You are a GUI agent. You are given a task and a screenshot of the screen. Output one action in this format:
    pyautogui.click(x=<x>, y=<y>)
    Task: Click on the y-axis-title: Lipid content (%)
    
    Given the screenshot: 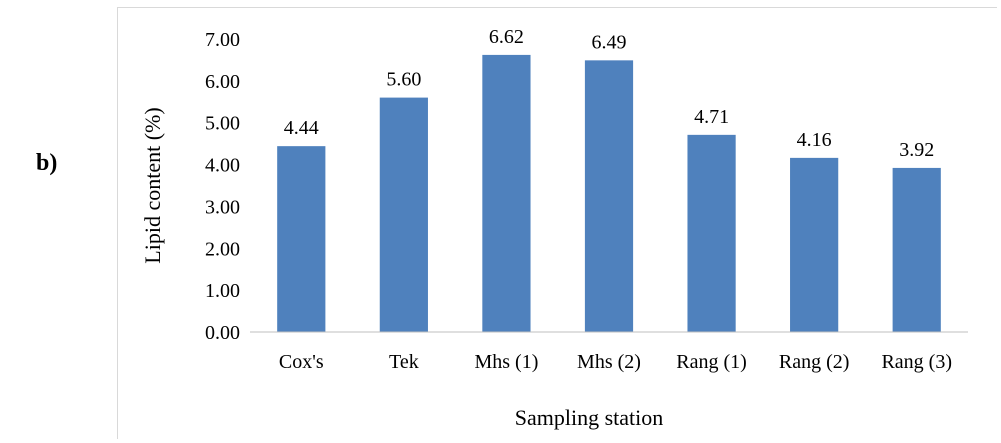 What is the action you would take?
    pyautogui.click(x=152, y=185)
    